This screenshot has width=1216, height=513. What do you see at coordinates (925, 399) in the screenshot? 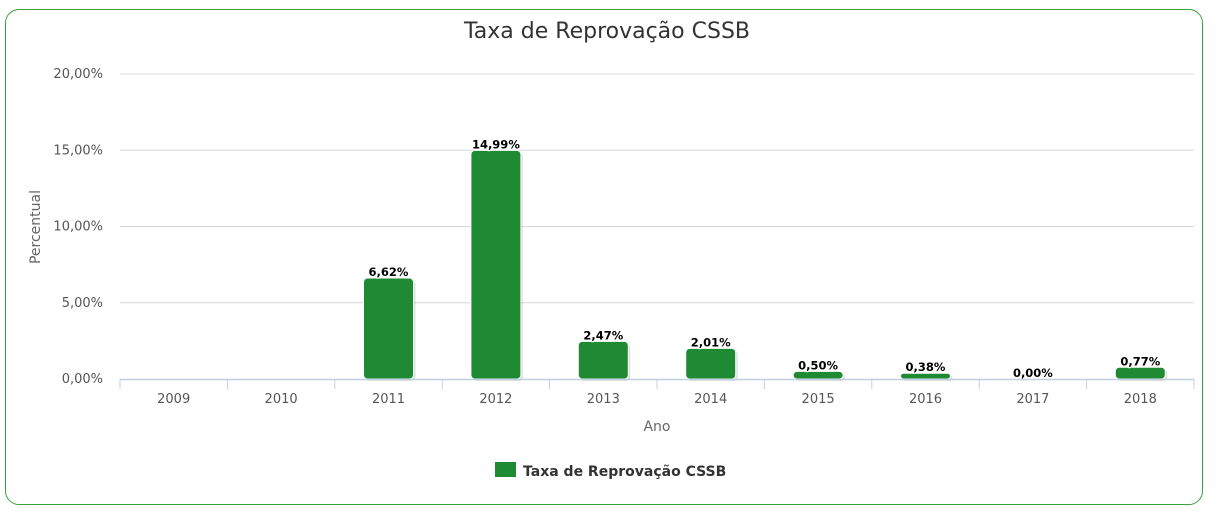
I see `x-tick-label: 2016` at bounding box center [925, 399].